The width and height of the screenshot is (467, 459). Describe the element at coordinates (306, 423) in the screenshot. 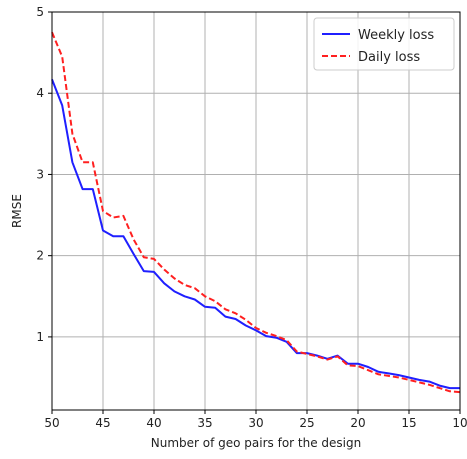

I see `x-tick-label: 25` at that location.